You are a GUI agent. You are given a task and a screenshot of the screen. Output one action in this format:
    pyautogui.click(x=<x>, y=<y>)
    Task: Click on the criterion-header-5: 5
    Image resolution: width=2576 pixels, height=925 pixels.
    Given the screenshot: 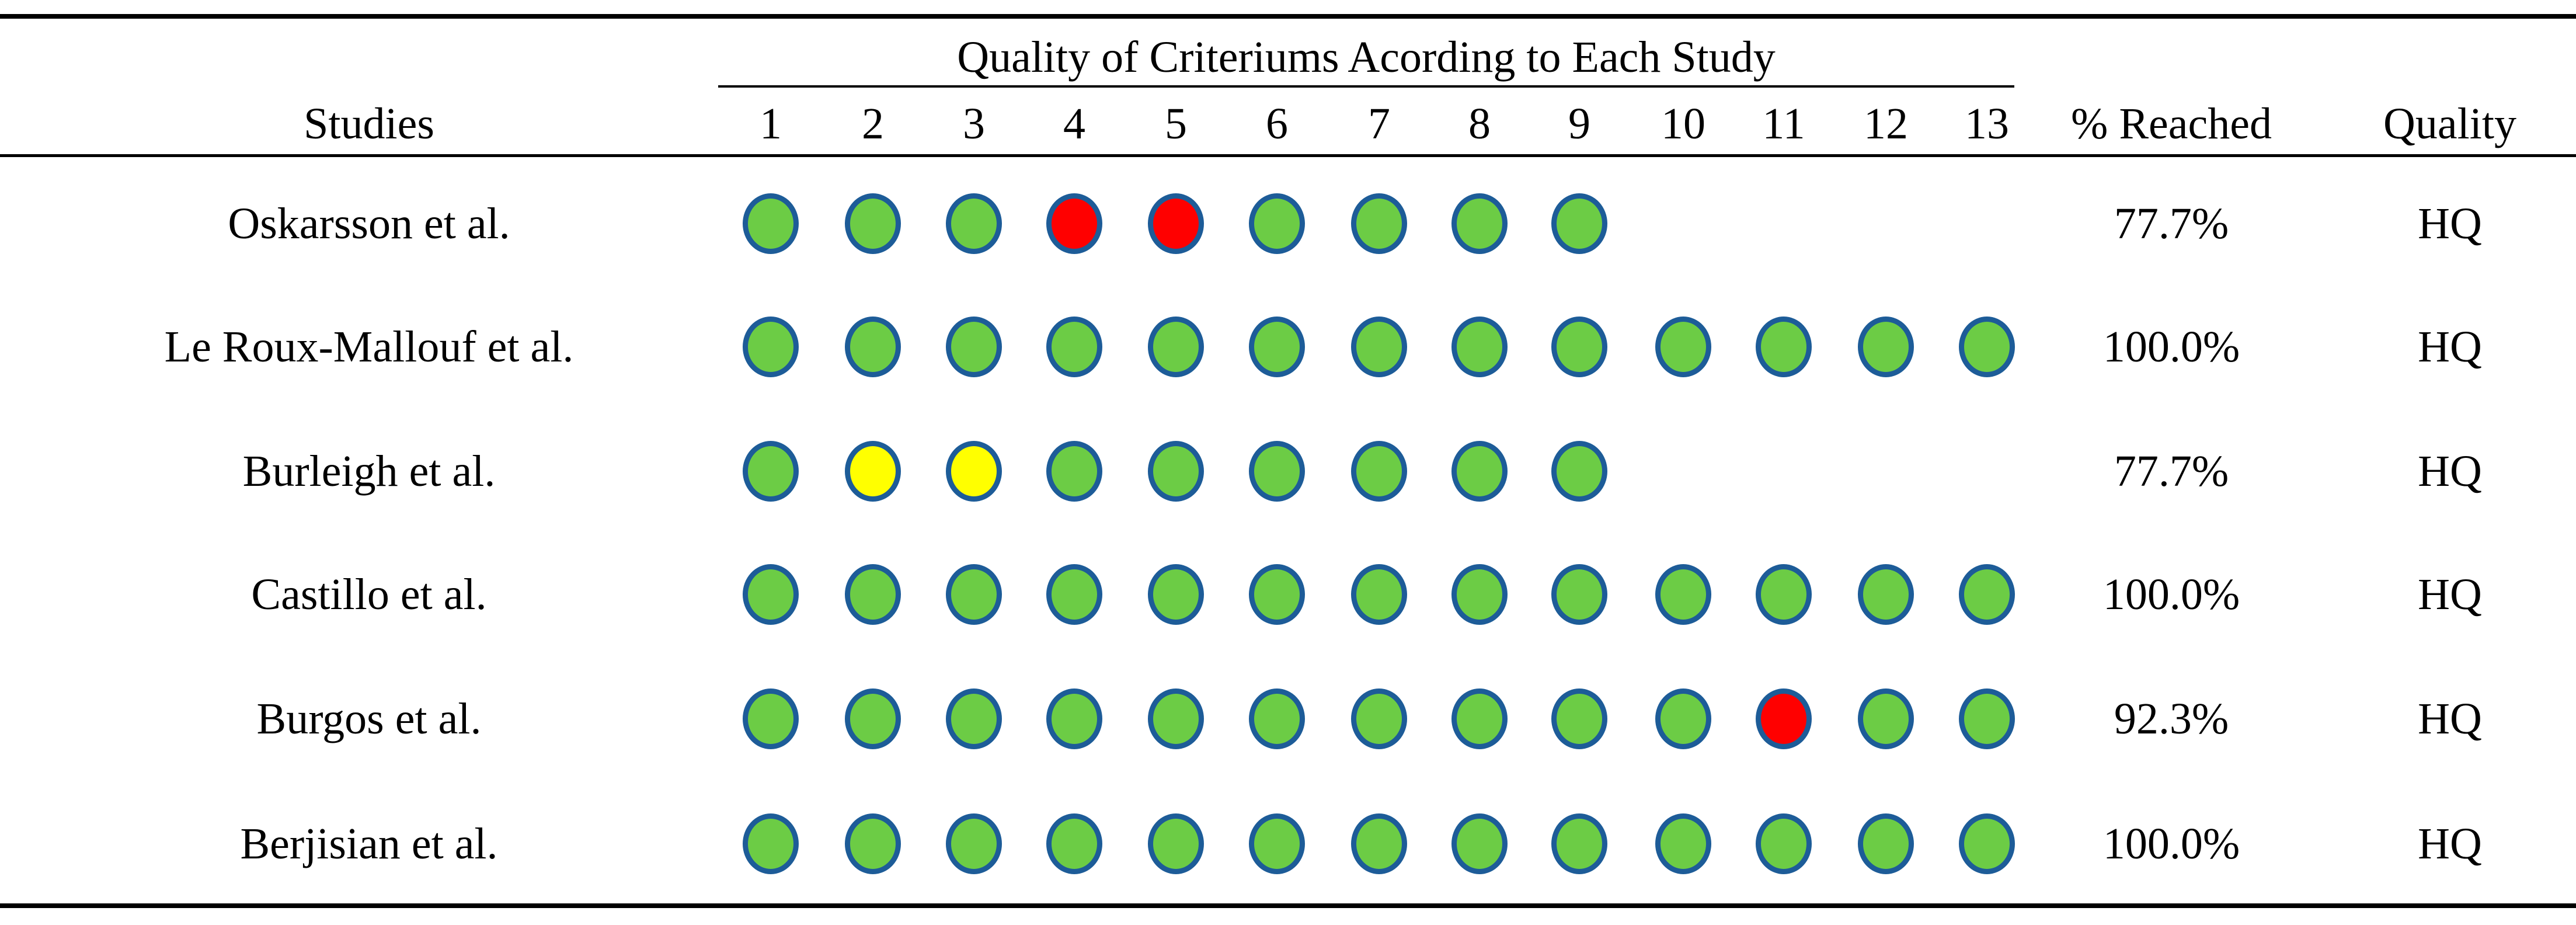 What is the action you would take?
    pyautogui.click(x=1176, y=124)
    